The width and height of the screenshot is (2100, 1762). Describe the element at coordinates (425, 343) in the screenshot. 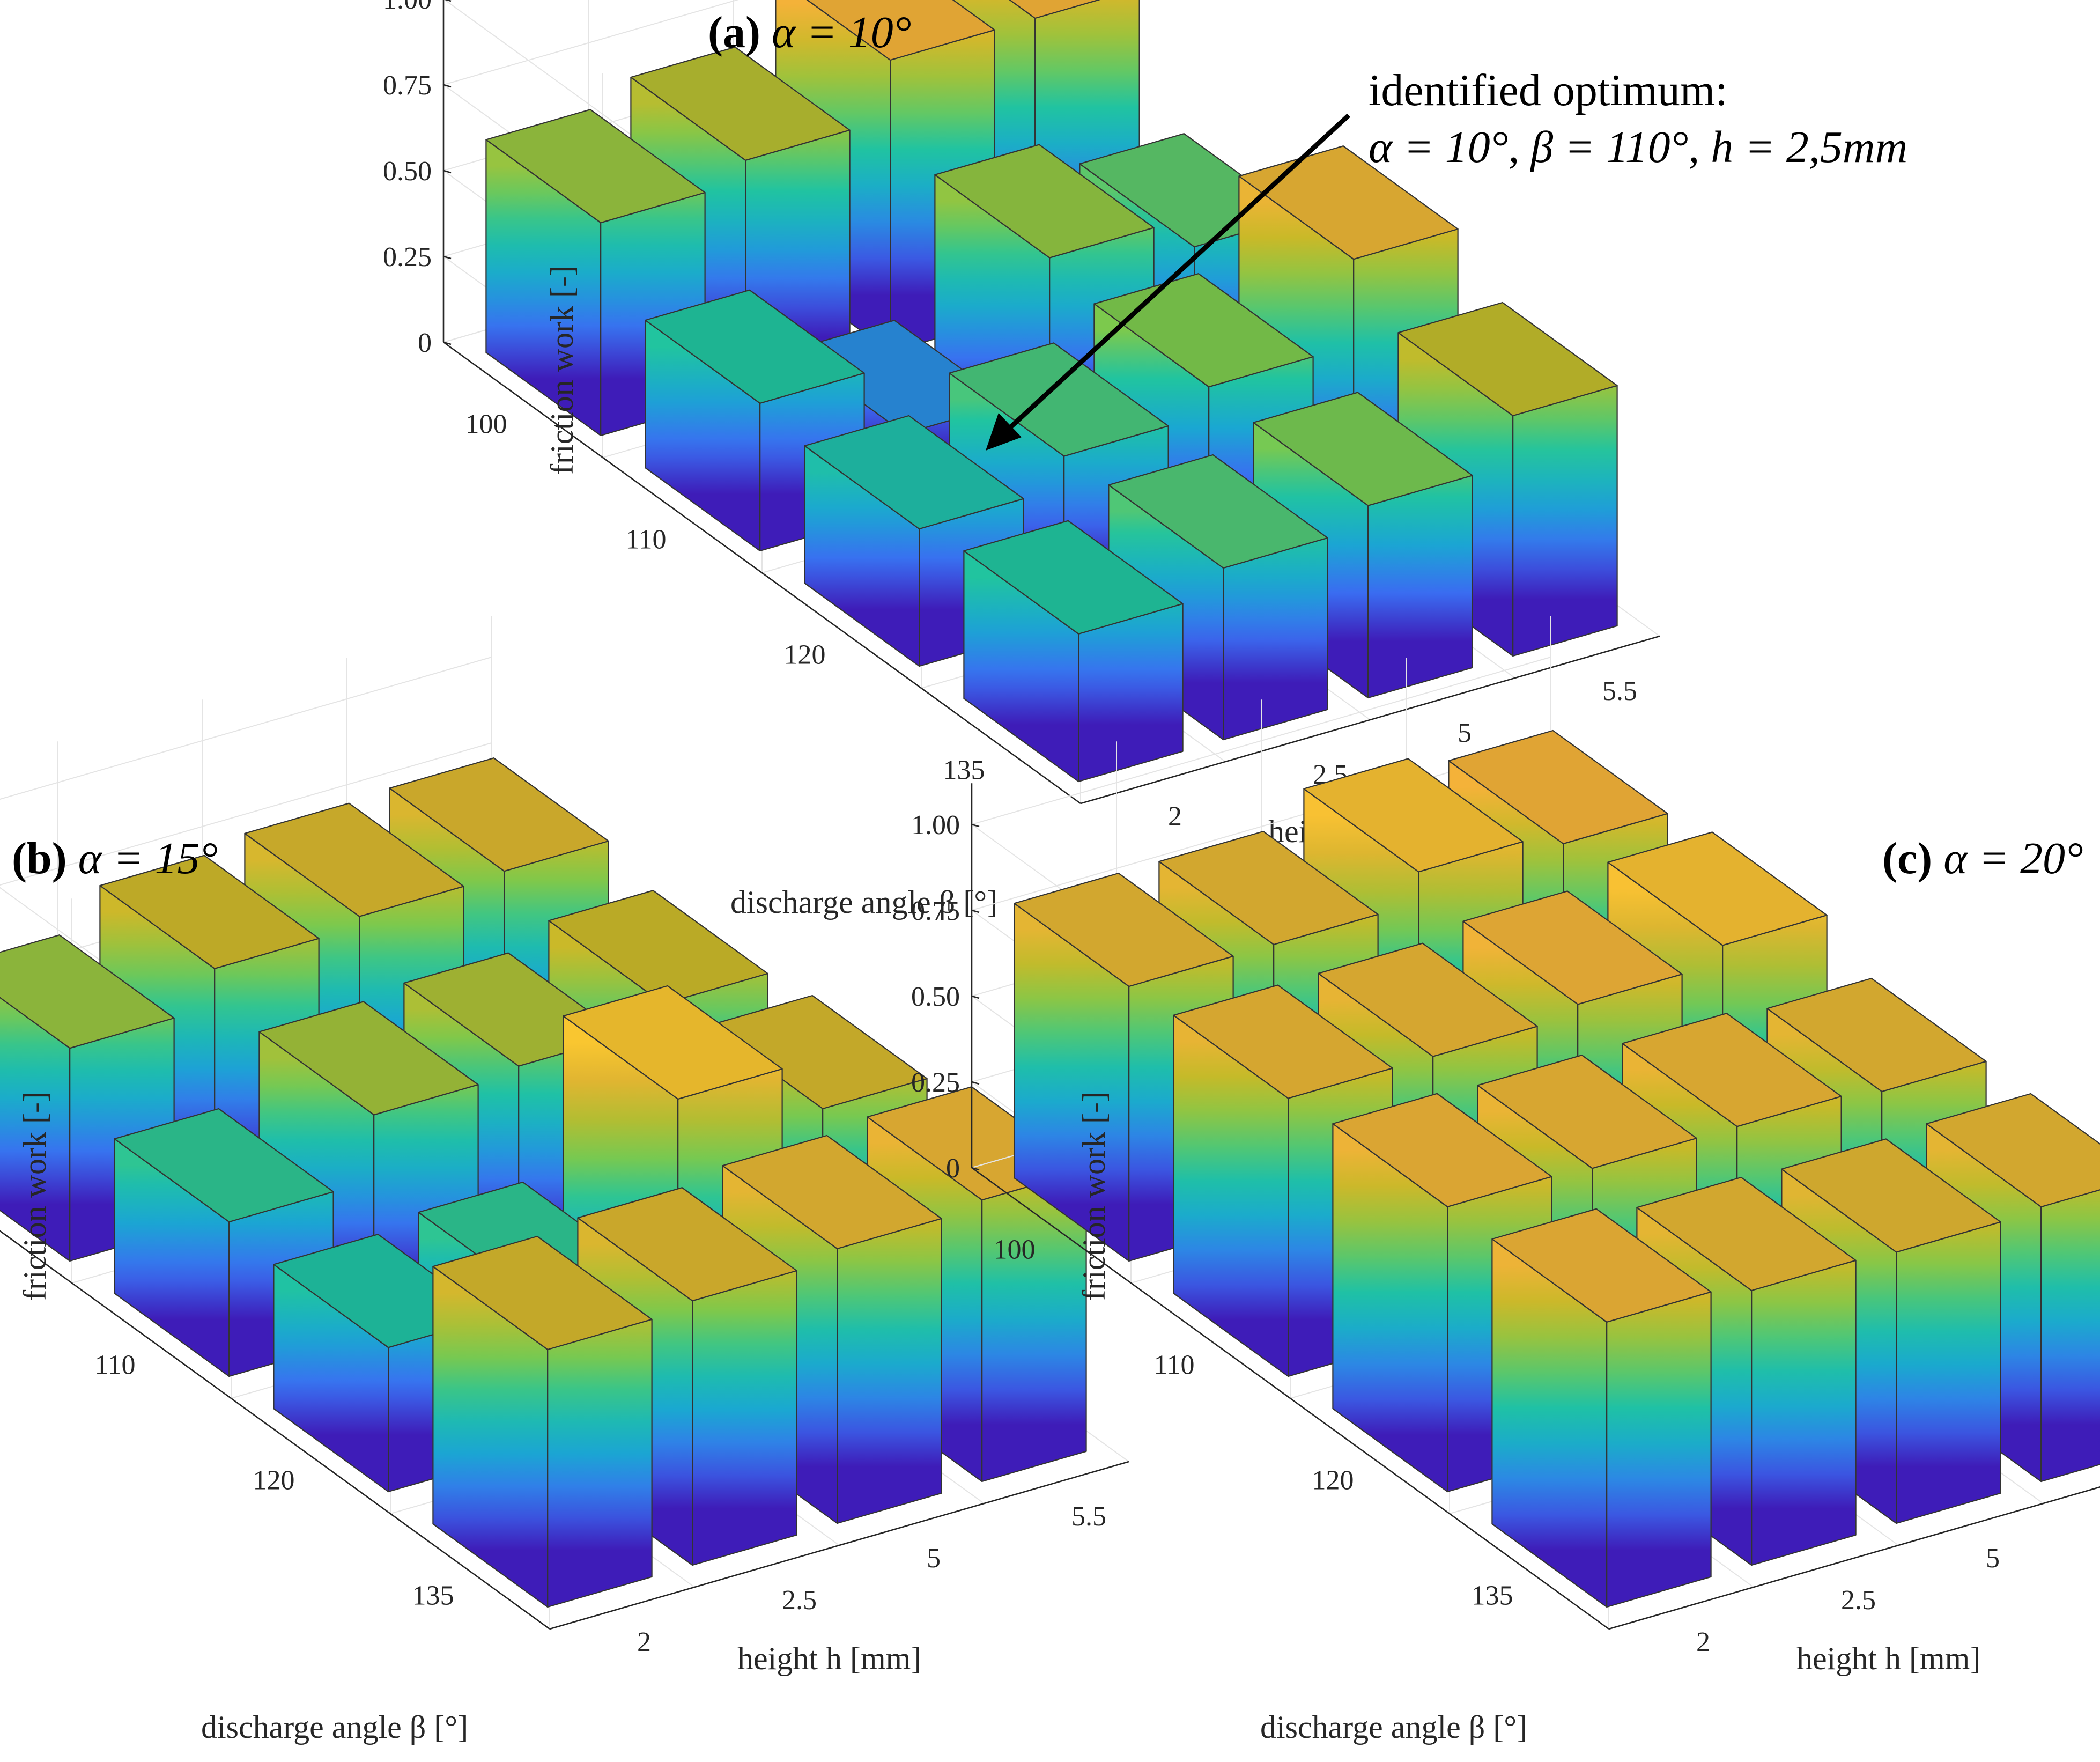

I see `panel-a-z-tick-label: 0` at that location.